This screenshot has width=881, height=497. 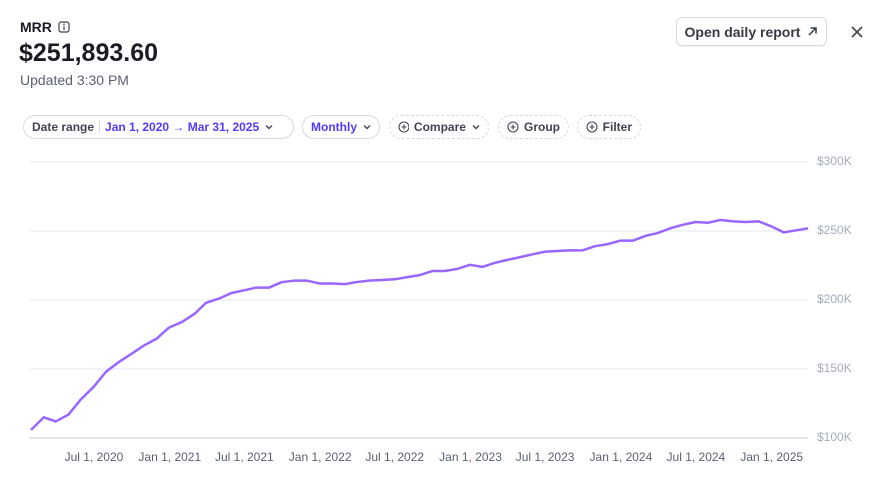 What do you see at coordinates (542, 127) in the screenshot?
I see `filter-label: Group` at bounding box center [542, 127].